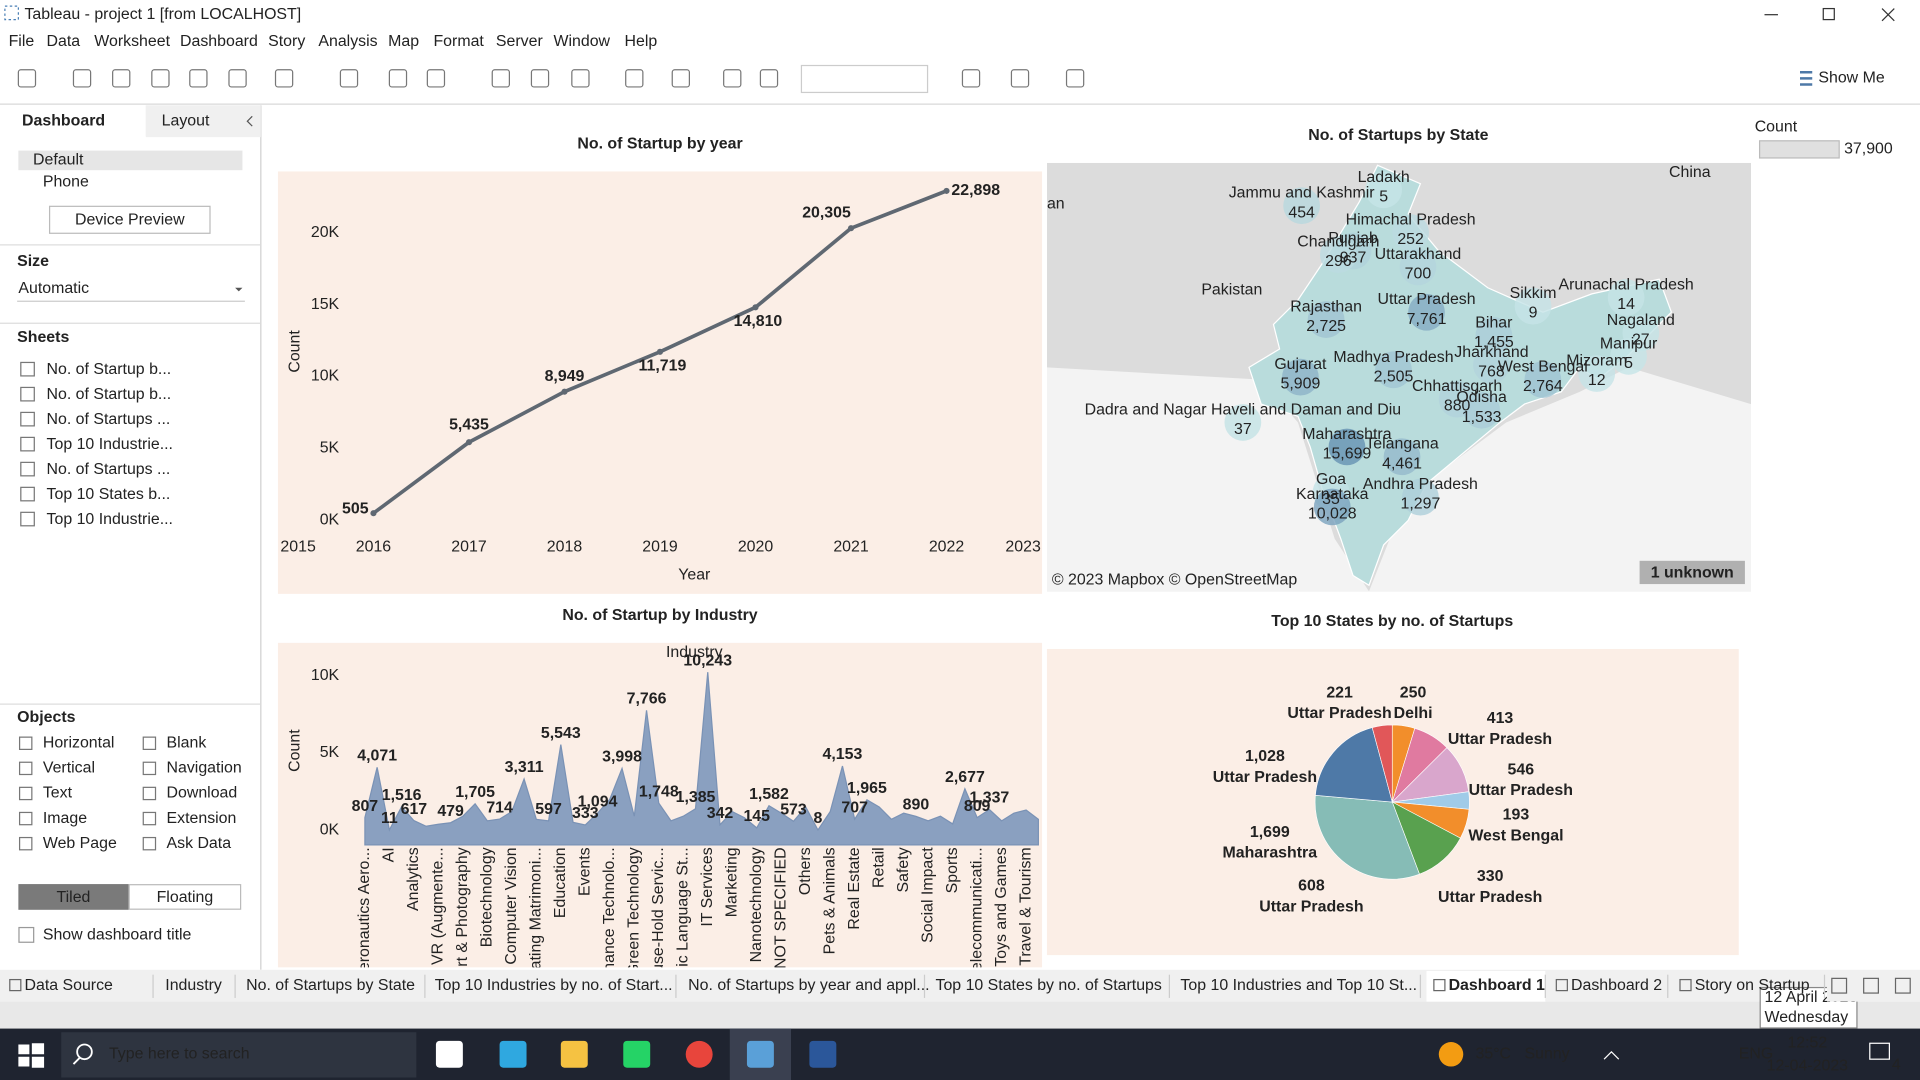  Describe the element at coordinates (179, 1053) in the screenshot. I see `search-placeholder: Type here to search` at that location.